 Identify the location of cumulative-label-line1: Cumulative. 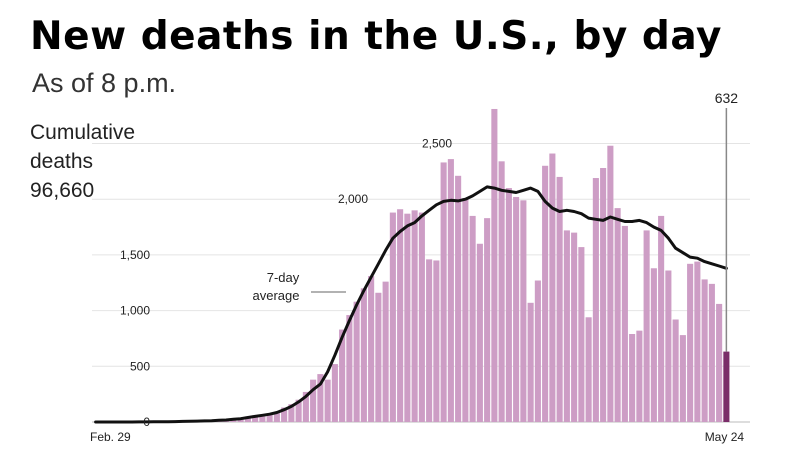
(83, 132).